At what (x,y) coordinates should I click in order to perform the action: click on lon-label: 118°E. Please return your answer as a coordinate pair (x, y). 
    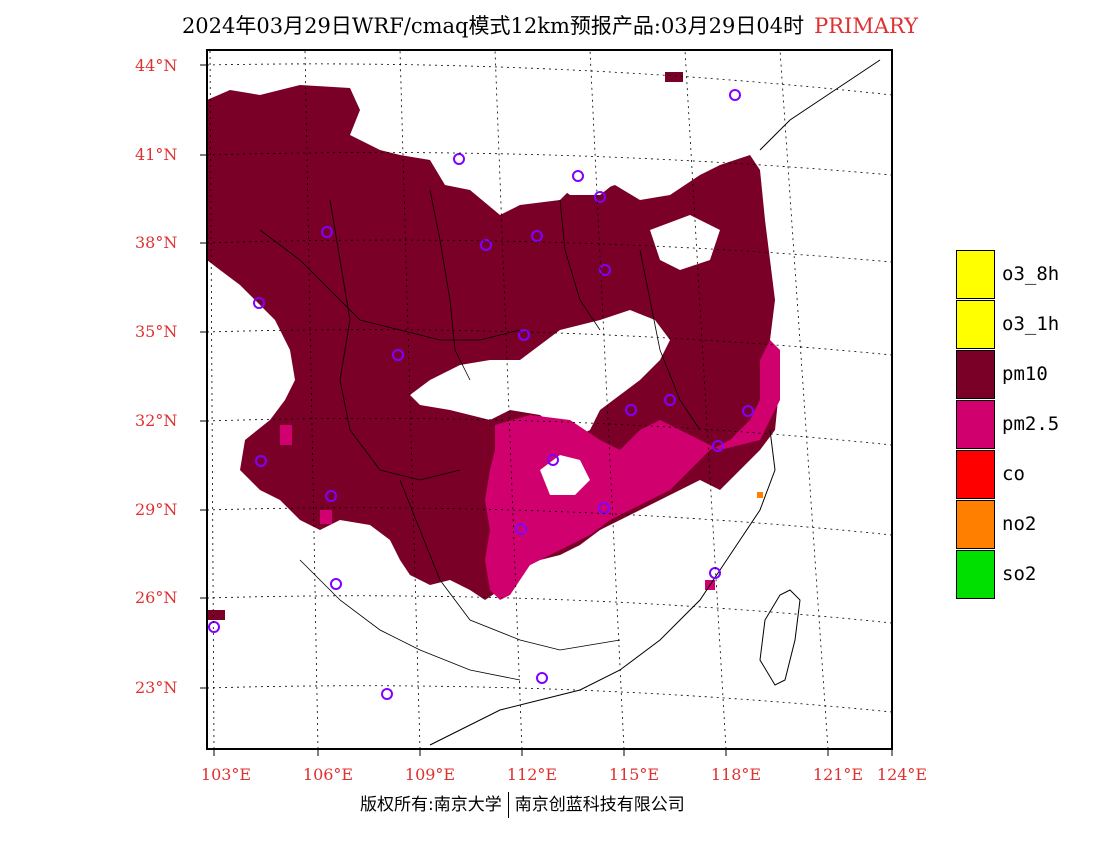
    Looking at the image, I should click on (736, 774).